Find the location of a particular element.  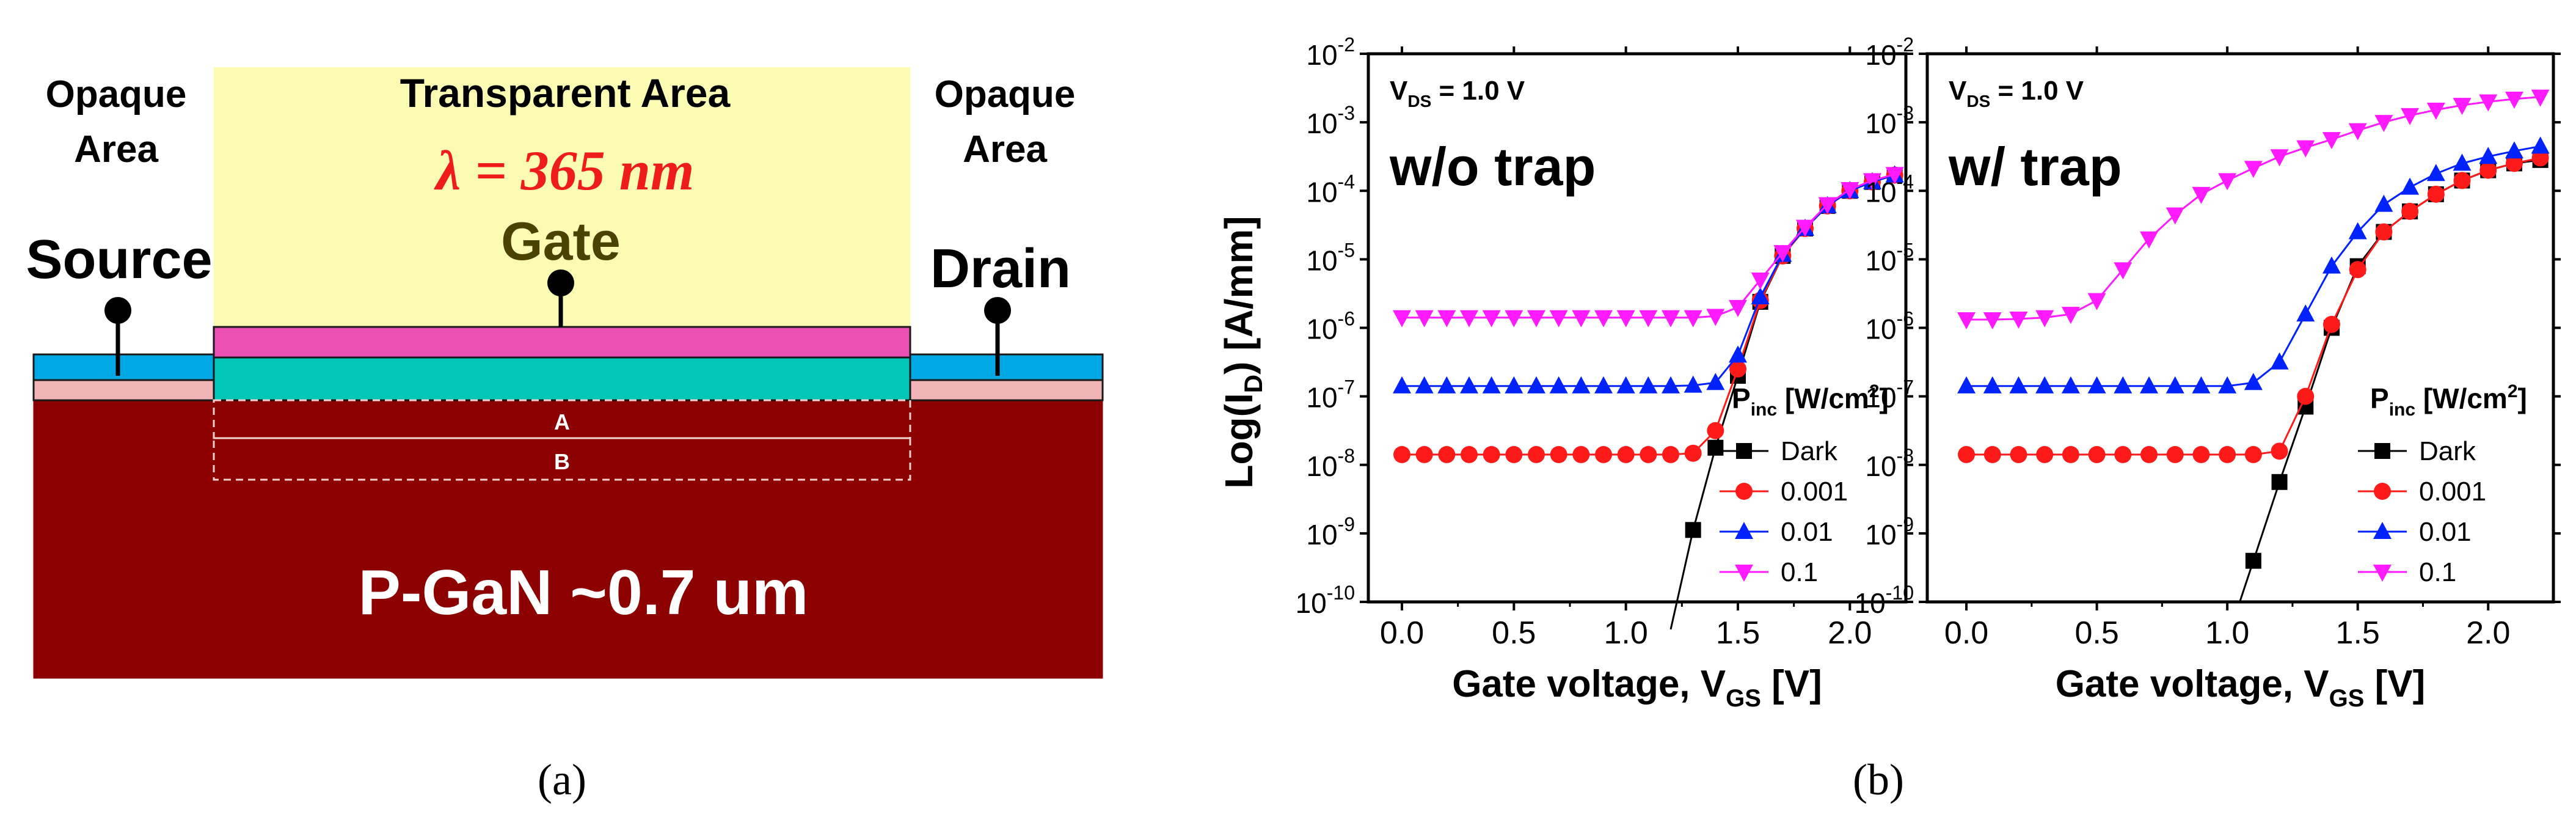

x-axis-label: Gate voltage, VGS [V] is located at coordinates (1637, 687).